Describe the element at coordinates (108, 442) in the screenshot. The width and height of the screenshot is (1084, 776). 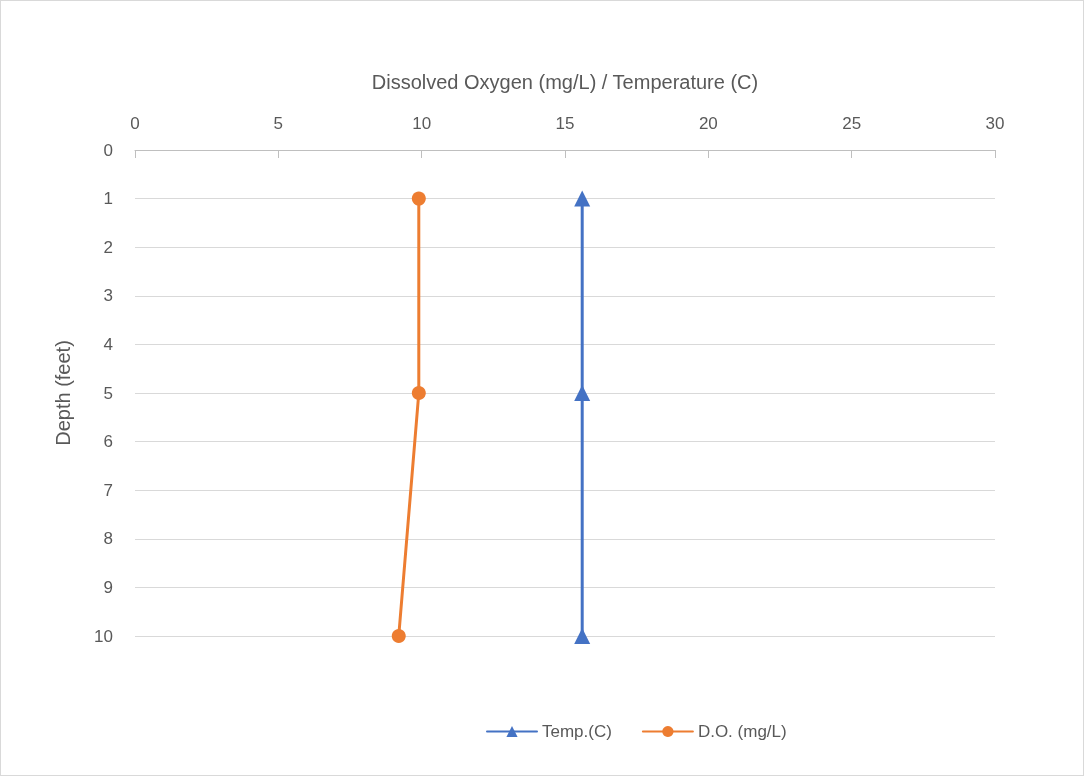
I see `y-tick-label: 6` at that location.